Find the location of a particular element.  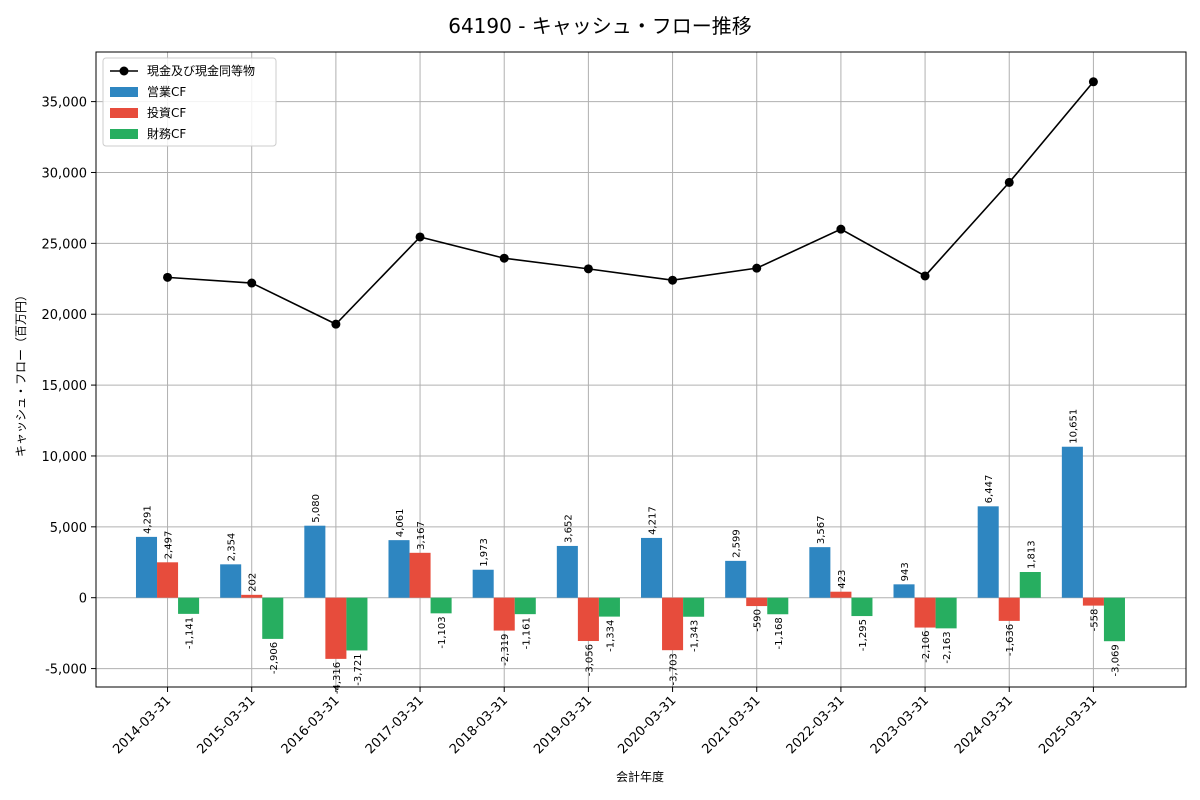

bar-value-label: -1,141 is located at coordinates (190, 633).